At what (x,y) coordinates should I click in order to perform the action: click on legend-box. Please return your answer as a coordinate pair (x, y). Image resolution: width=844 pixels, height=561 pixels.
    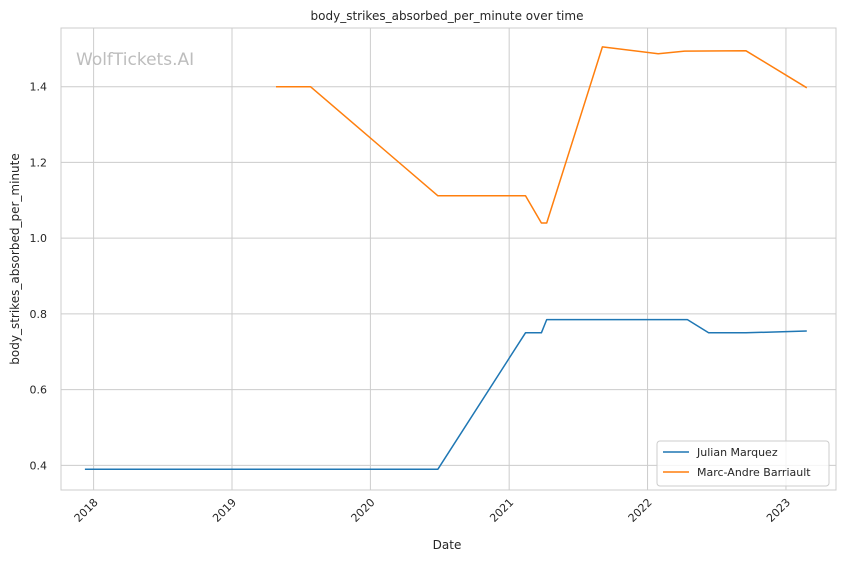
    Looking at the image, I should click on (743, 463).